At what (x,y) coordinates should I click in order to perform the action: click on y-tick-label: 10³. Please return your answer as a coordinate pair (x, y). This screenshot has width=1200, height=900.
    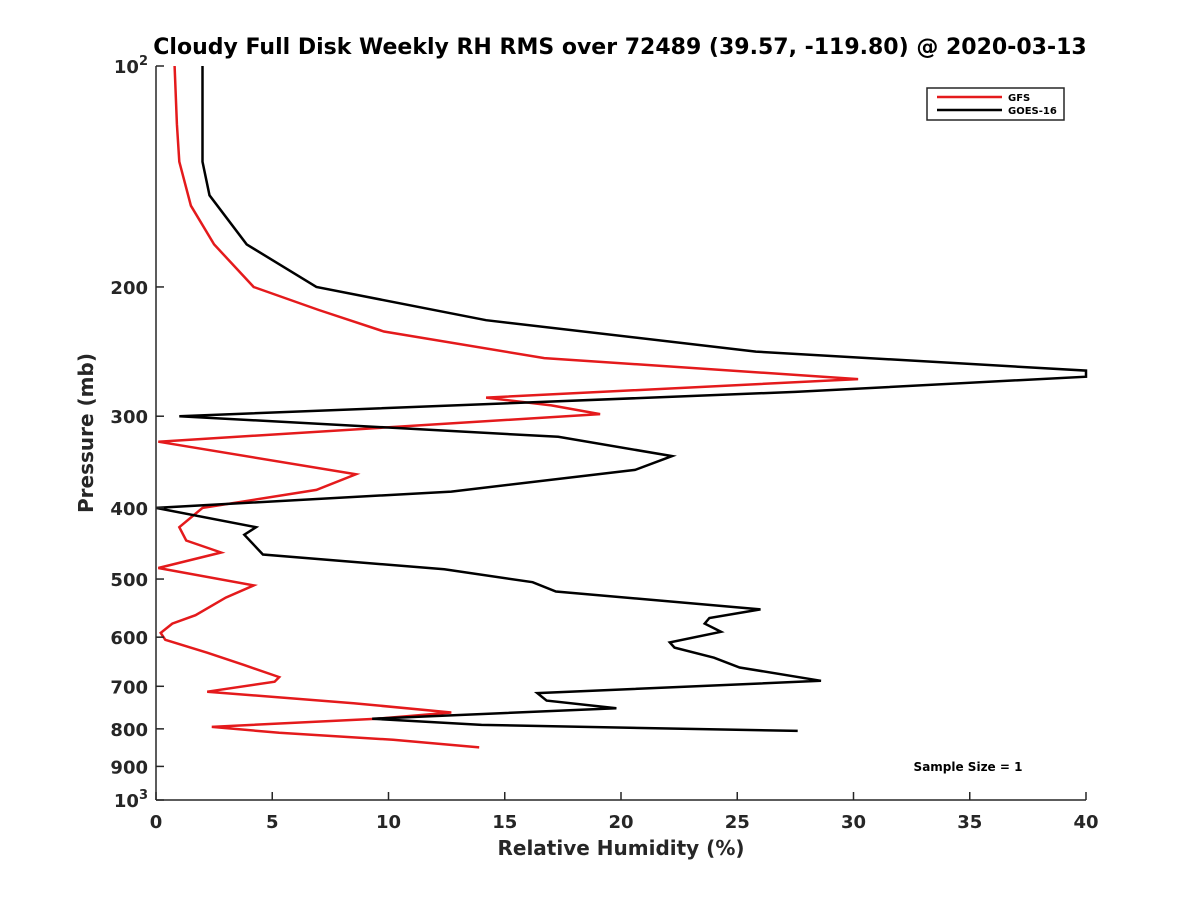
    Looking at the image, I should click on (131, 800).